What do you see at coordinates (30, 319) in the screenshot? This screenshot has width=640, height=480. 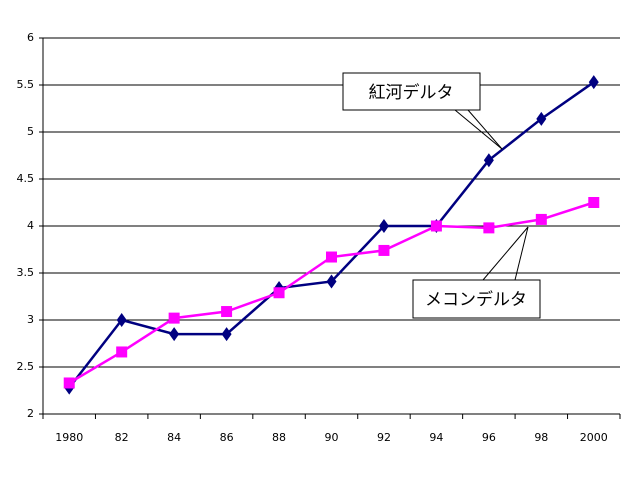 I see `y-tick-label: 3` at bounding box center [30, 319].